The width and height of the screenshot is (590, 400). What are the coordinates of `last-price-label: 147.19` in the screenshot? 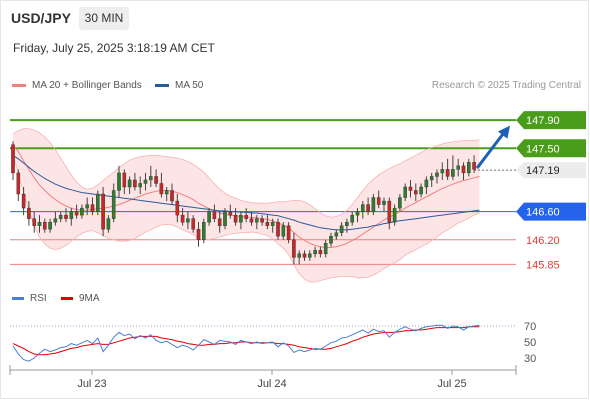 It's located at (543, 171).